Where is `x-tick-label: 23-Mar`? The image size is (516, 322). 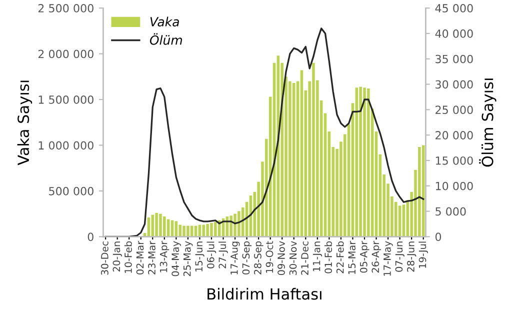 x-tick-label: 23-Mar is located at coordinates (152, 257).